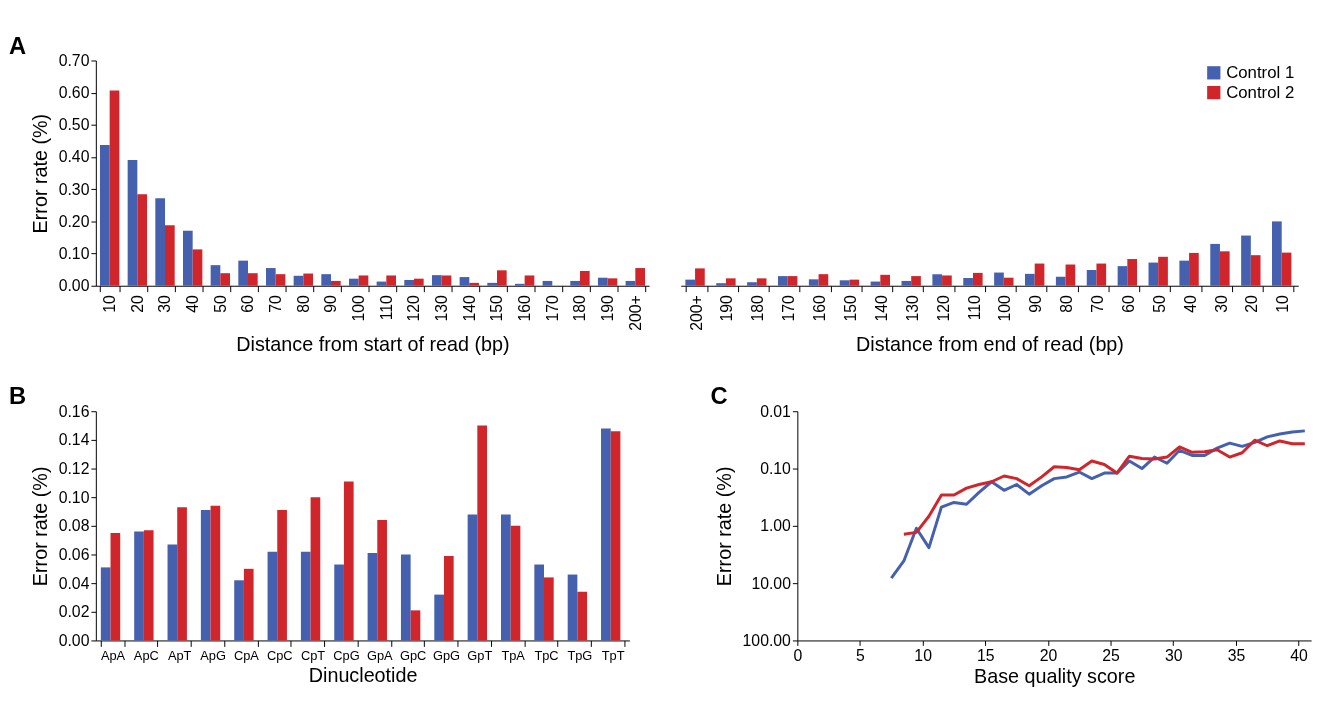  Describe the element at coordinates (1128, 303) in the screenshot. I see `x-tick-label: 60` at that location.